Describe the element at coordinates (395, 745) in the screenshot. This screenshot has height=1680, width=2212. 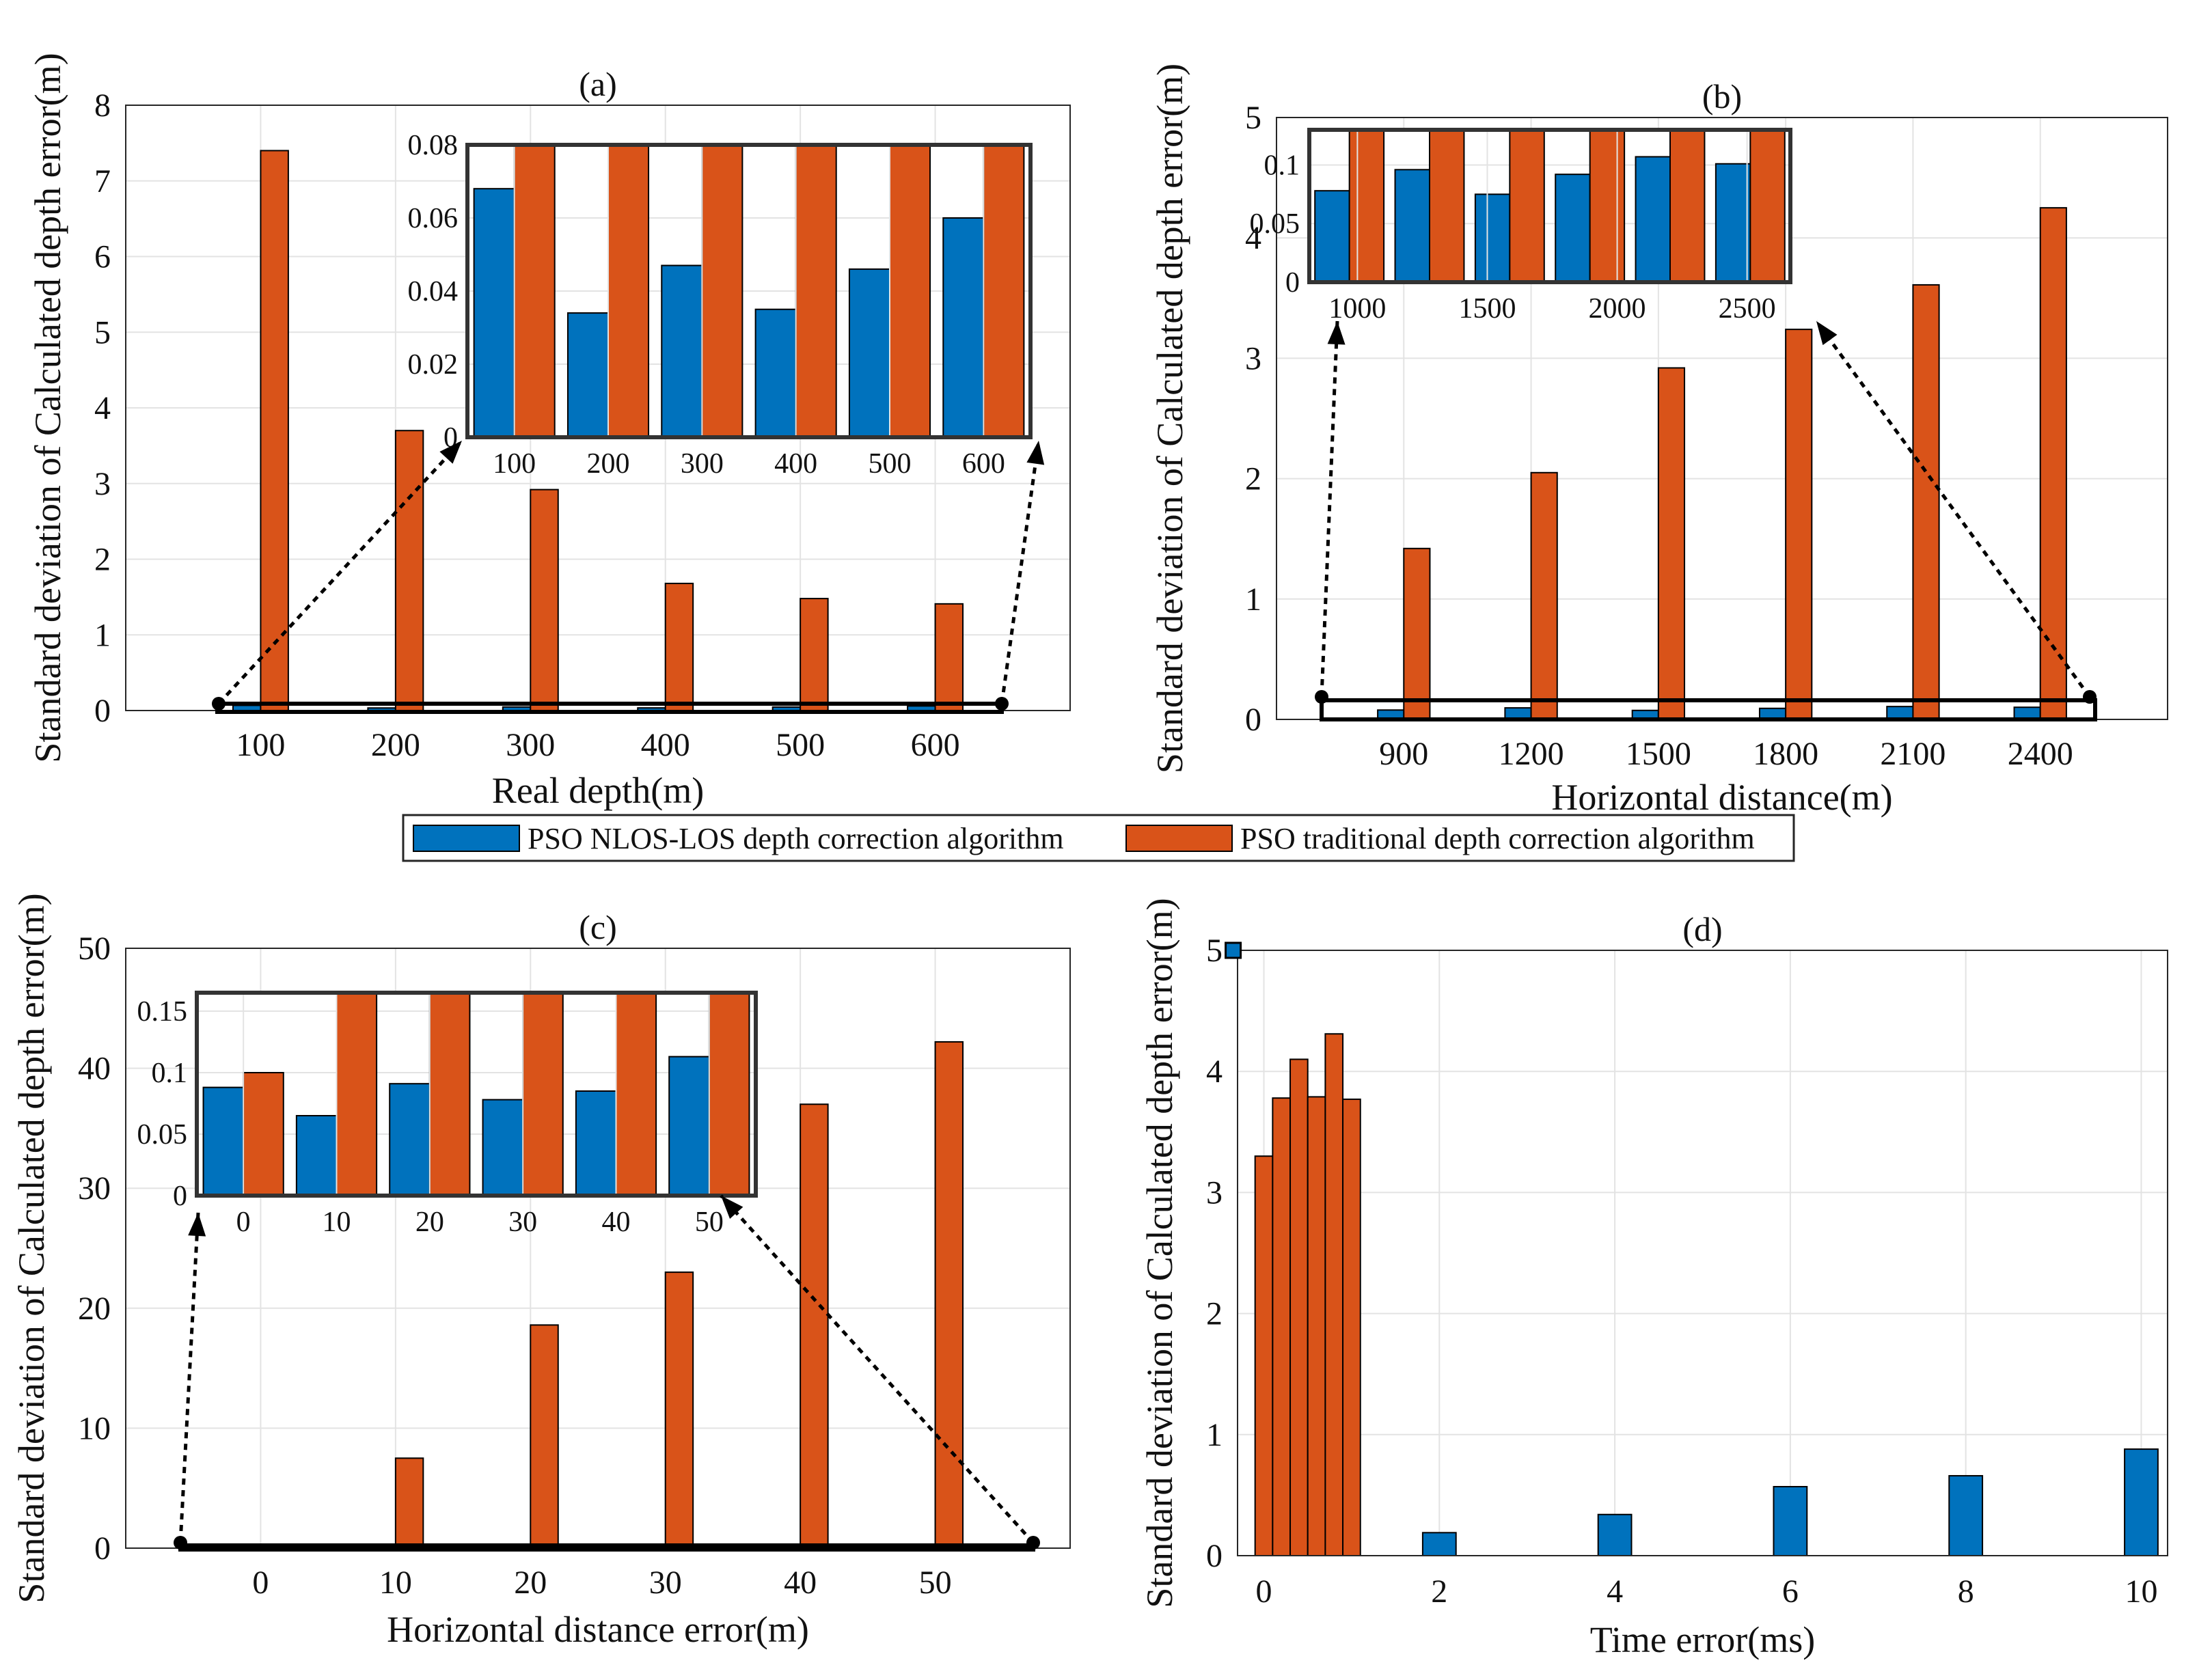
I see `x-tick-label: 200` at that location.